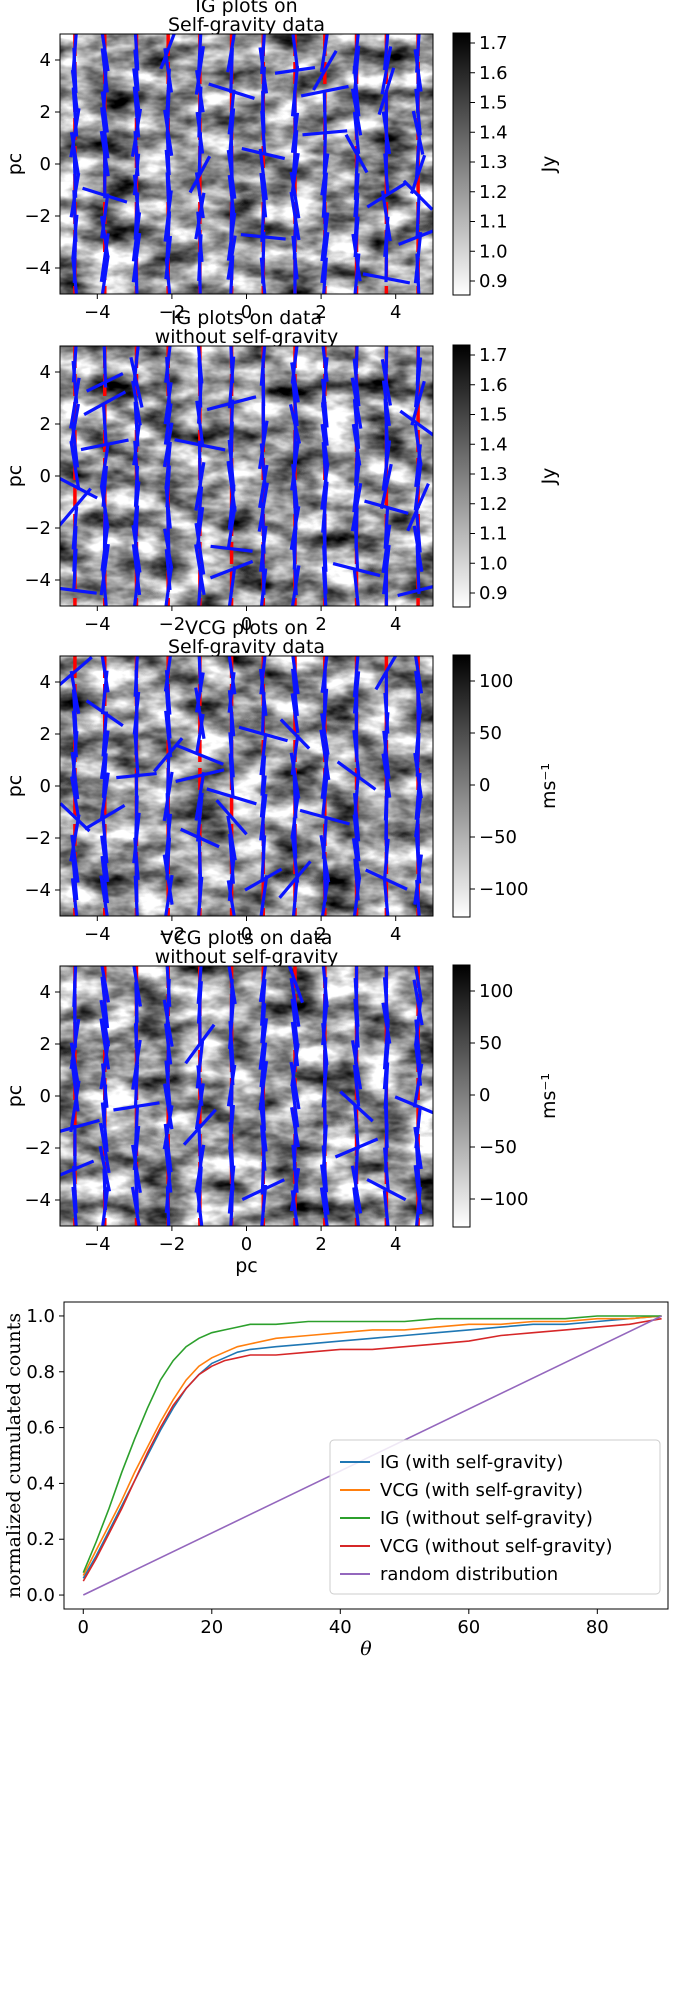 The image size is (681, 2009). I want to click on colorbar-tick-label: 1.0, so click(493, 251).